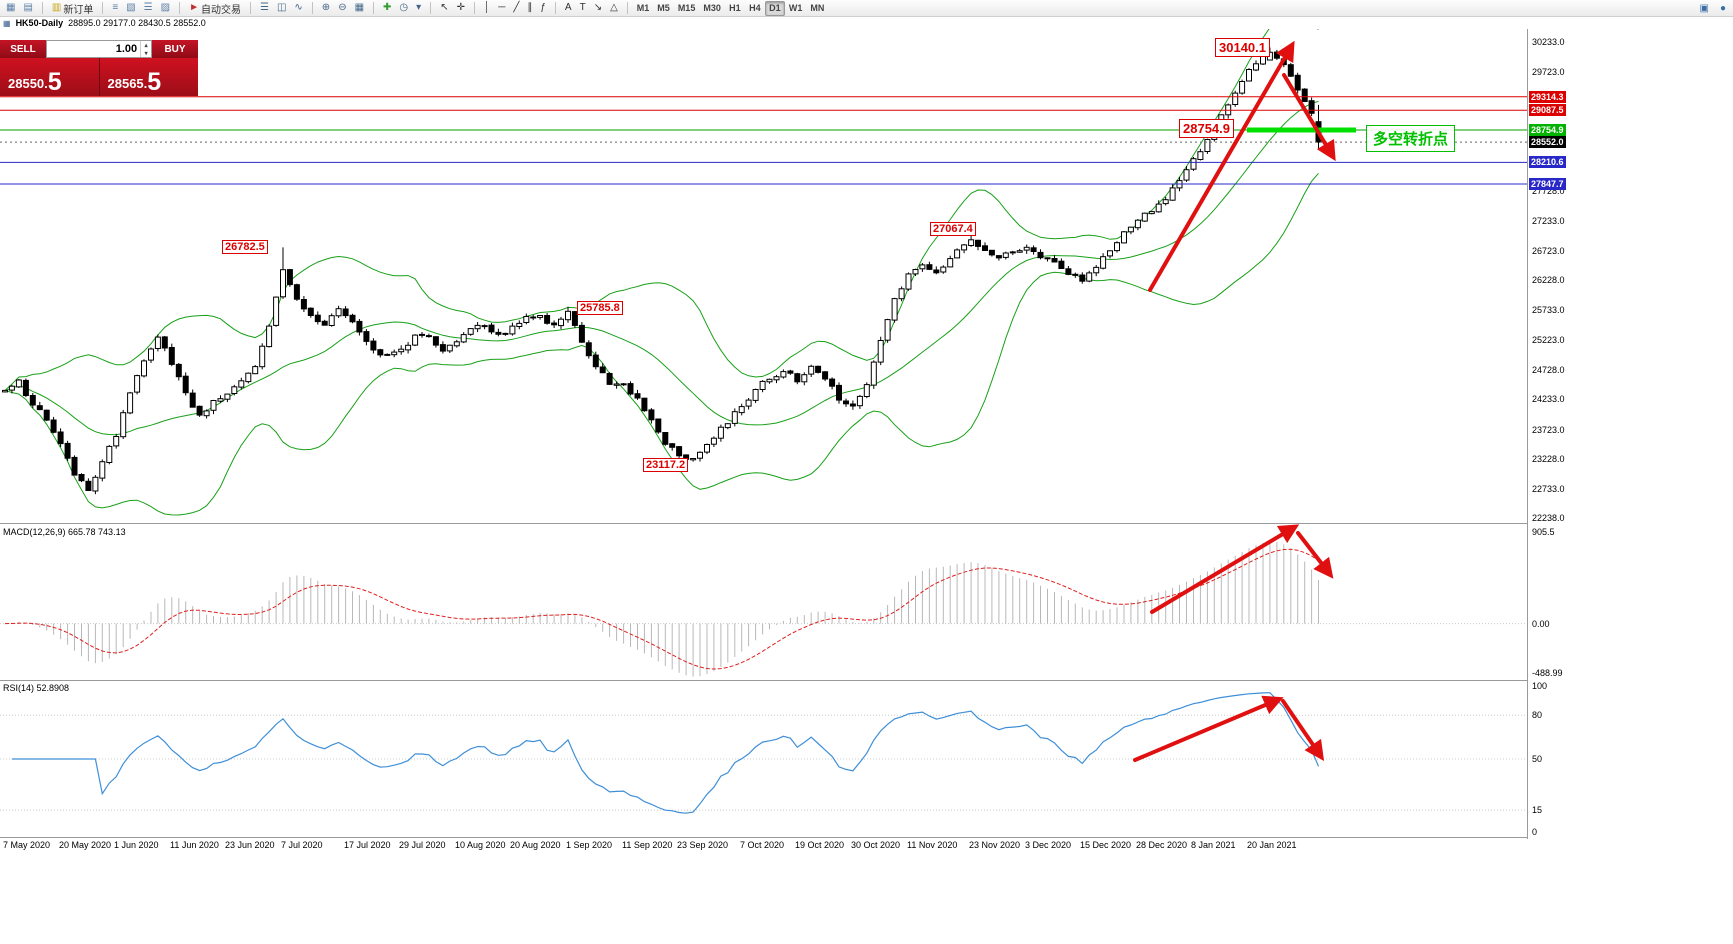 This screenshot has width=1733, height=944. What do you see at coordinates (663, 8) in the screenshot?
I see `timeframe-m5-button: M5` at bounding box center [663, 8].